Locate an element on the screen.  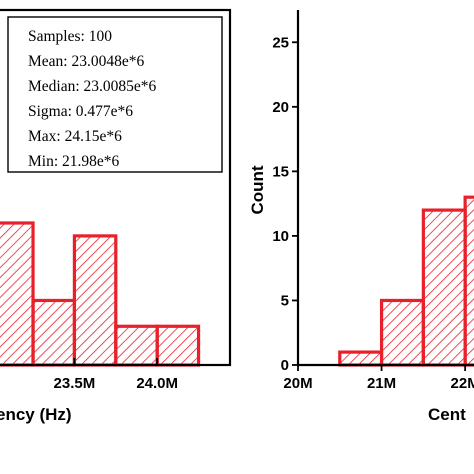
stats-samples: Samples: 100 is located at coordinates (70, 36).